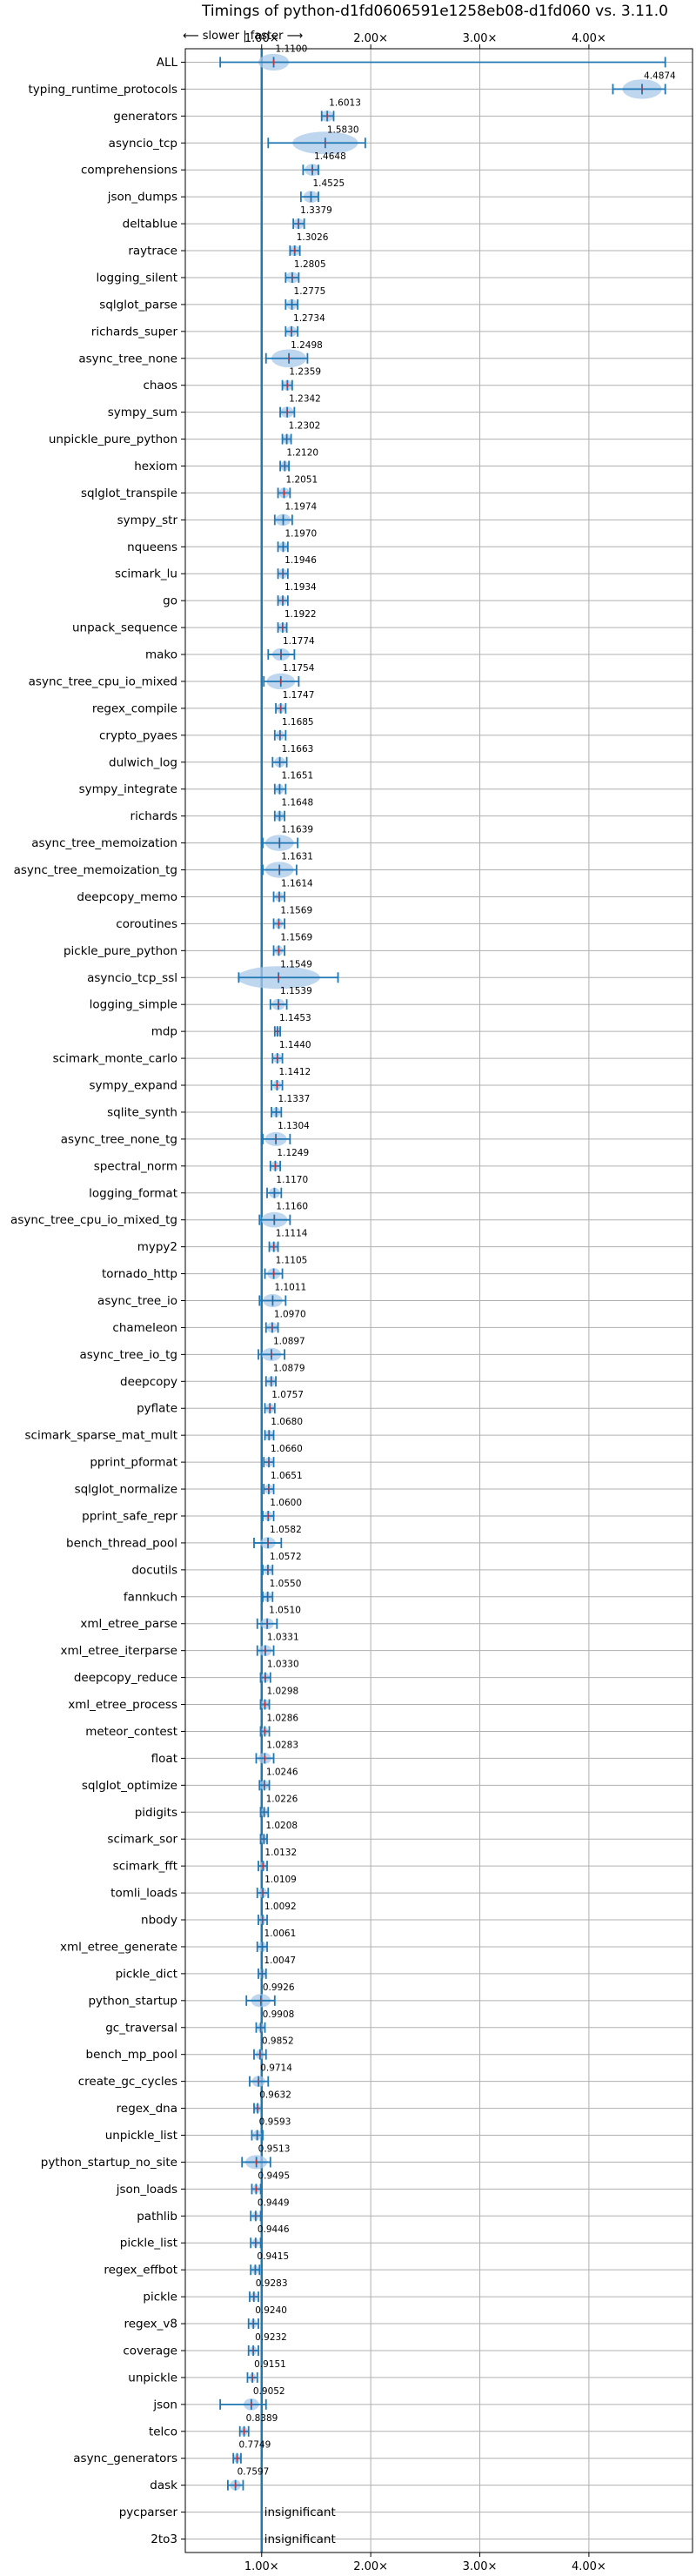 The image size is (696, 2576). I want to click on benchmark-label: generators, so click(145, 117).